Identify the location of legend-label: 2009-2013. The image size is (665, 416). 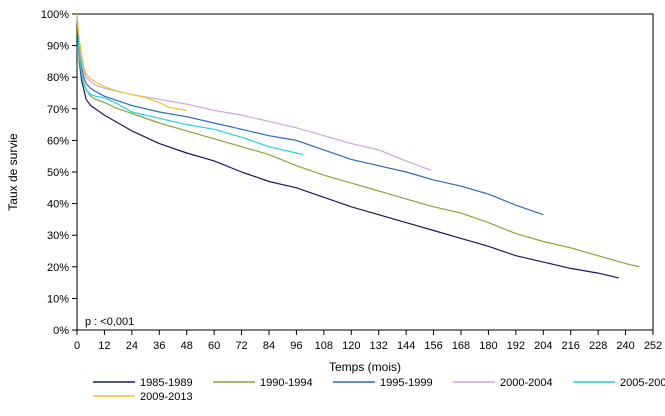
(166, 397).